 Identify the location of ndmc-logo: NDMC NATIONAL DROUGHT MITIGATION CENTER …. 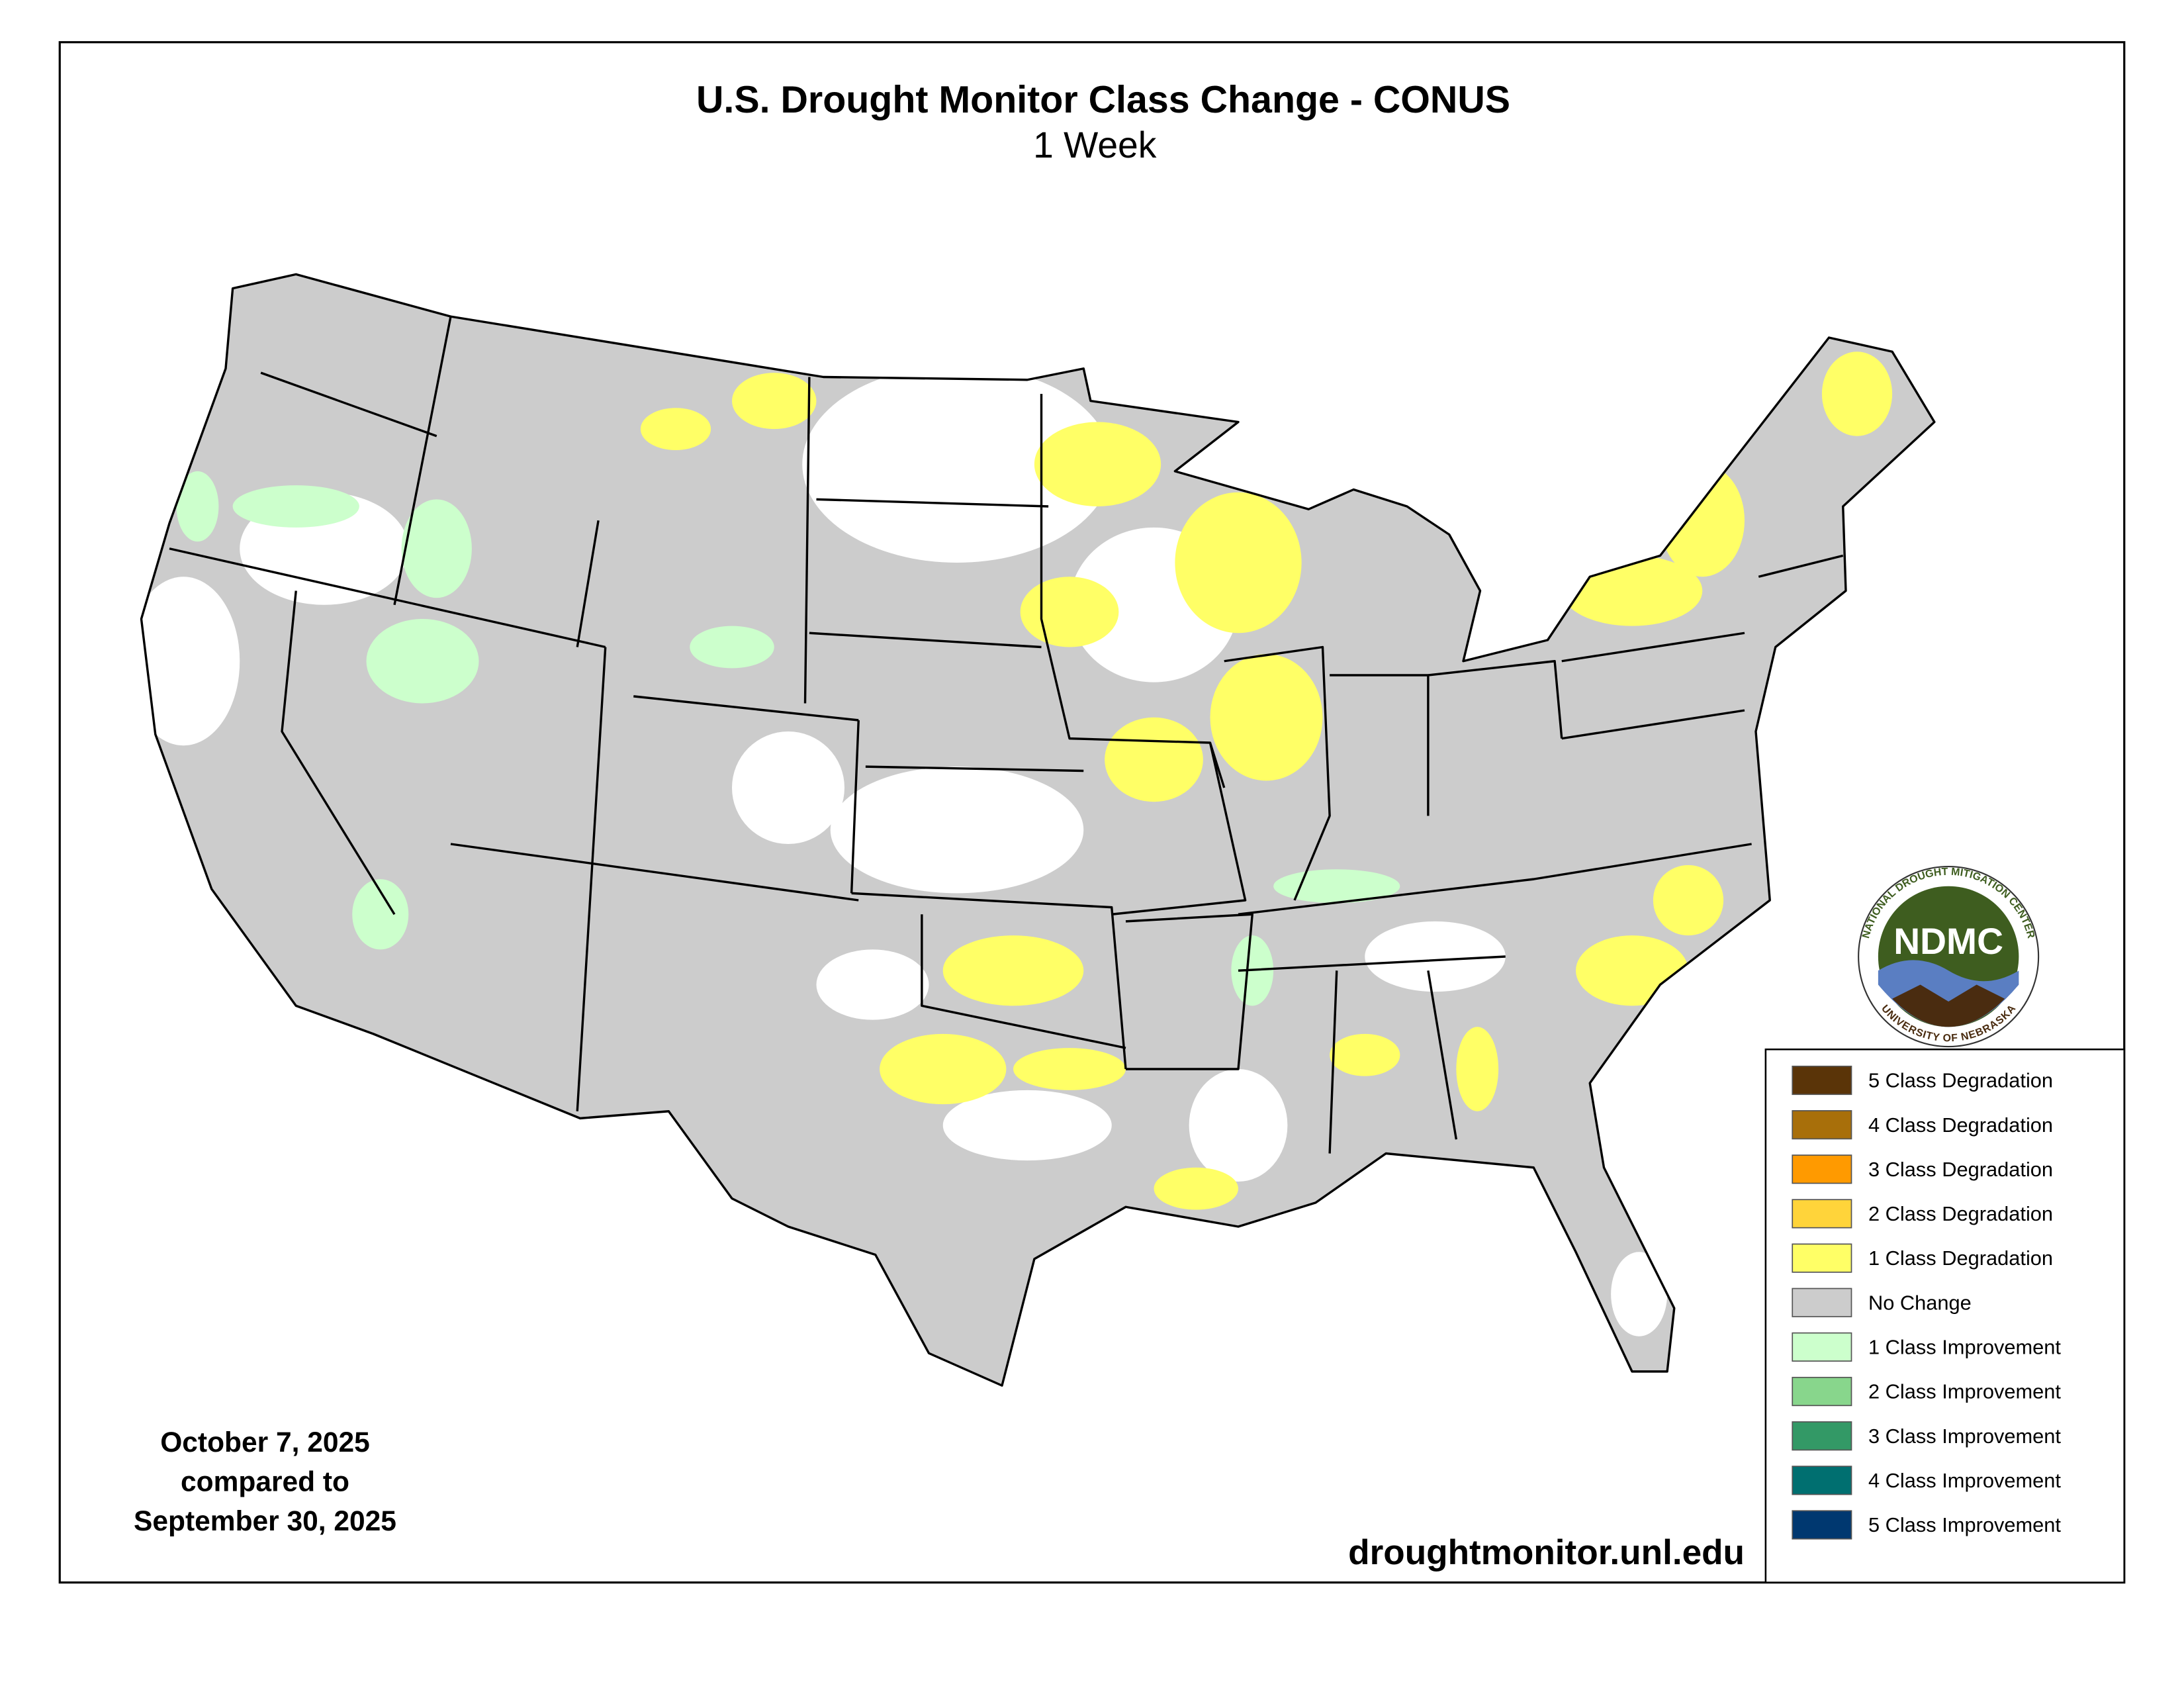
(1949, 956).